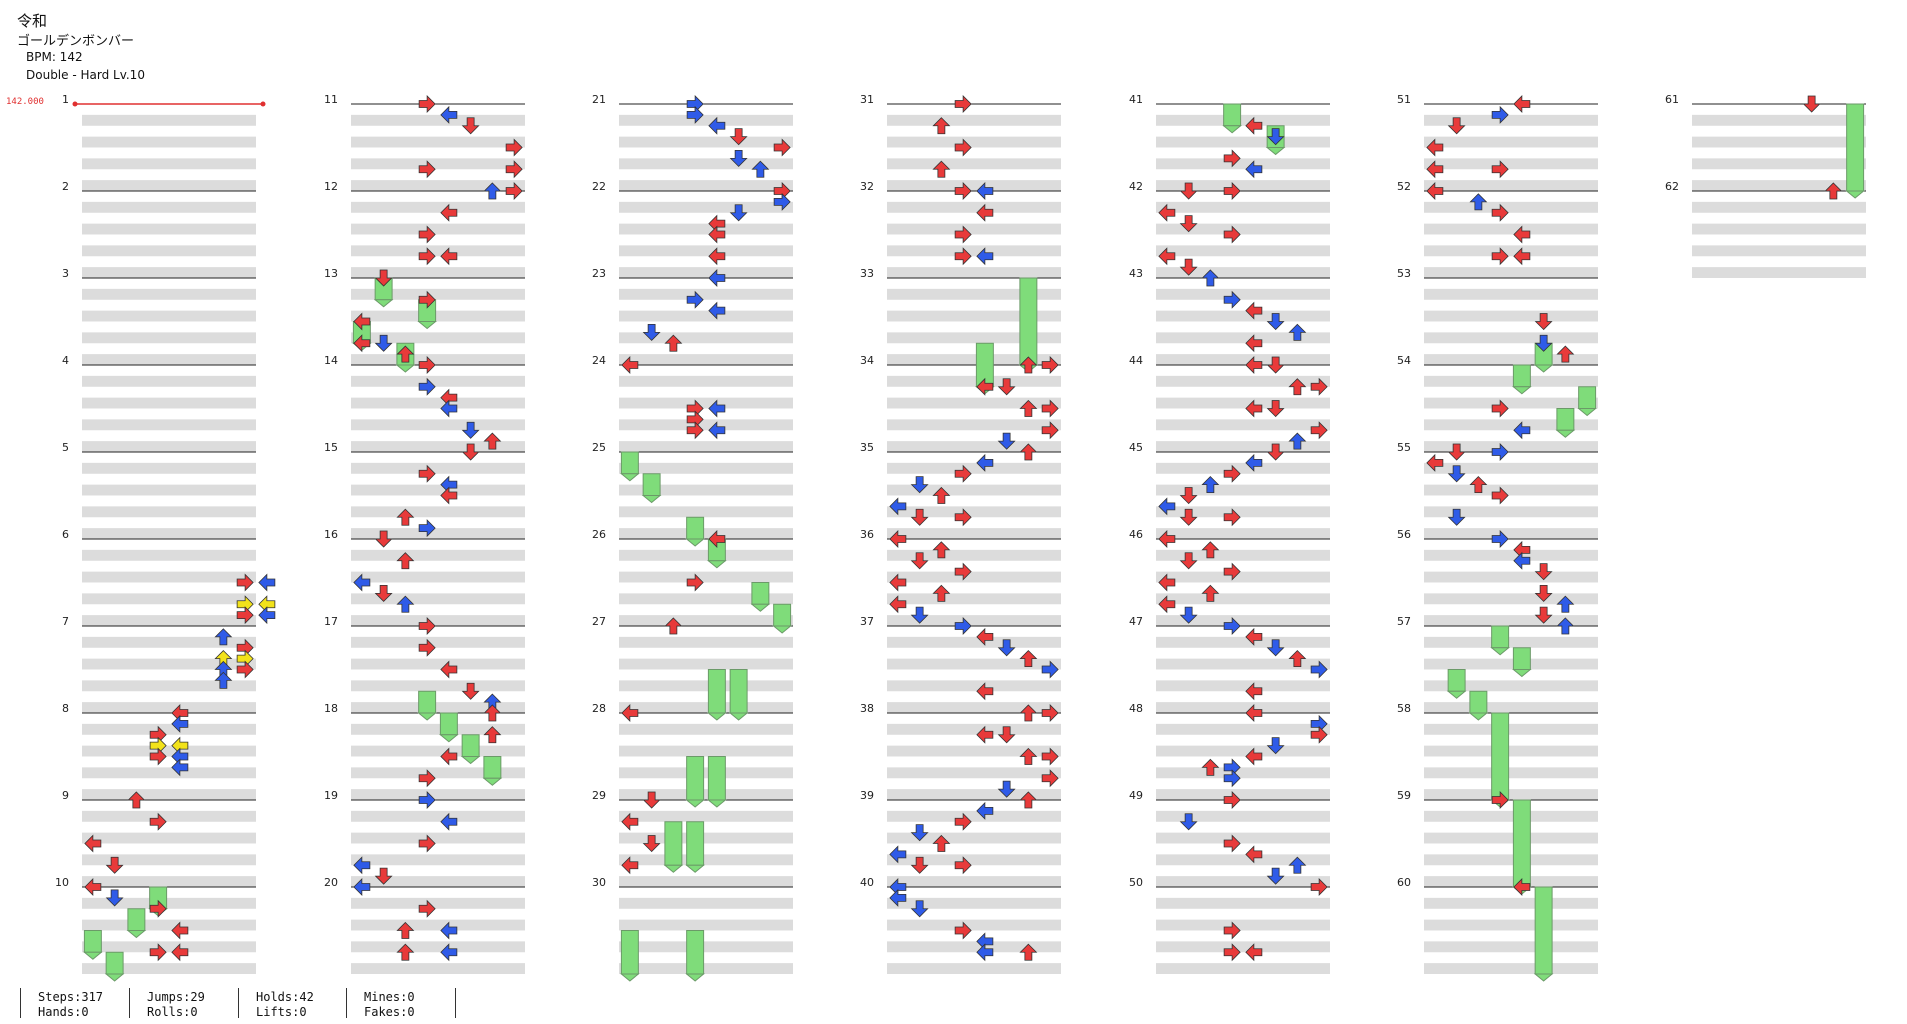  I want to click on measure-number: 36, so click(867, 534).